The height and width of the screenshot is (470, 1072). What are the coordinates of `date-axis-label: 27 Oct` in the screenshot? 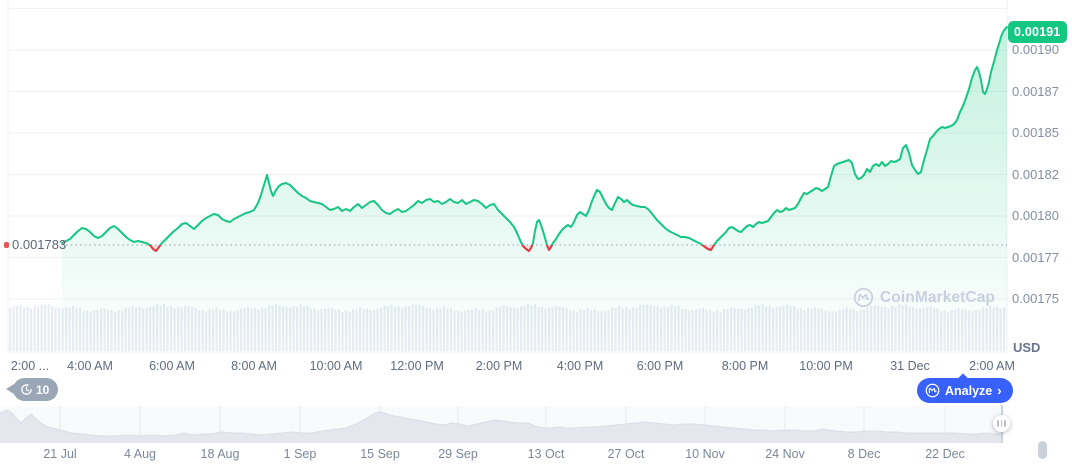 It's located at (626, 454).